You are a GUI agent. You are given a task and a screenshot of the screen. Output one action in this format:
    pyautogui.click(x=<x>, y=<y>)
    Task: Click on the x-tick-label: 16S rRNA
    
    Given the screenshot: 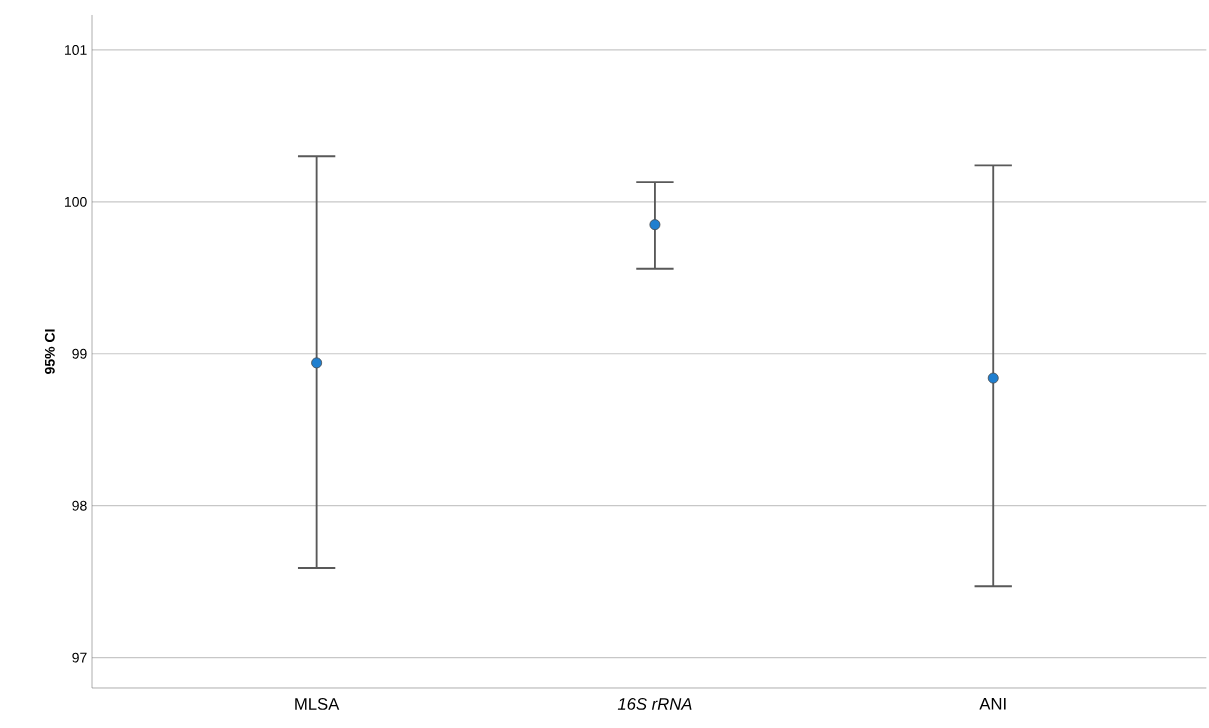 What is the action you would take?
    pyautogui.click(x=654, y=704)
    